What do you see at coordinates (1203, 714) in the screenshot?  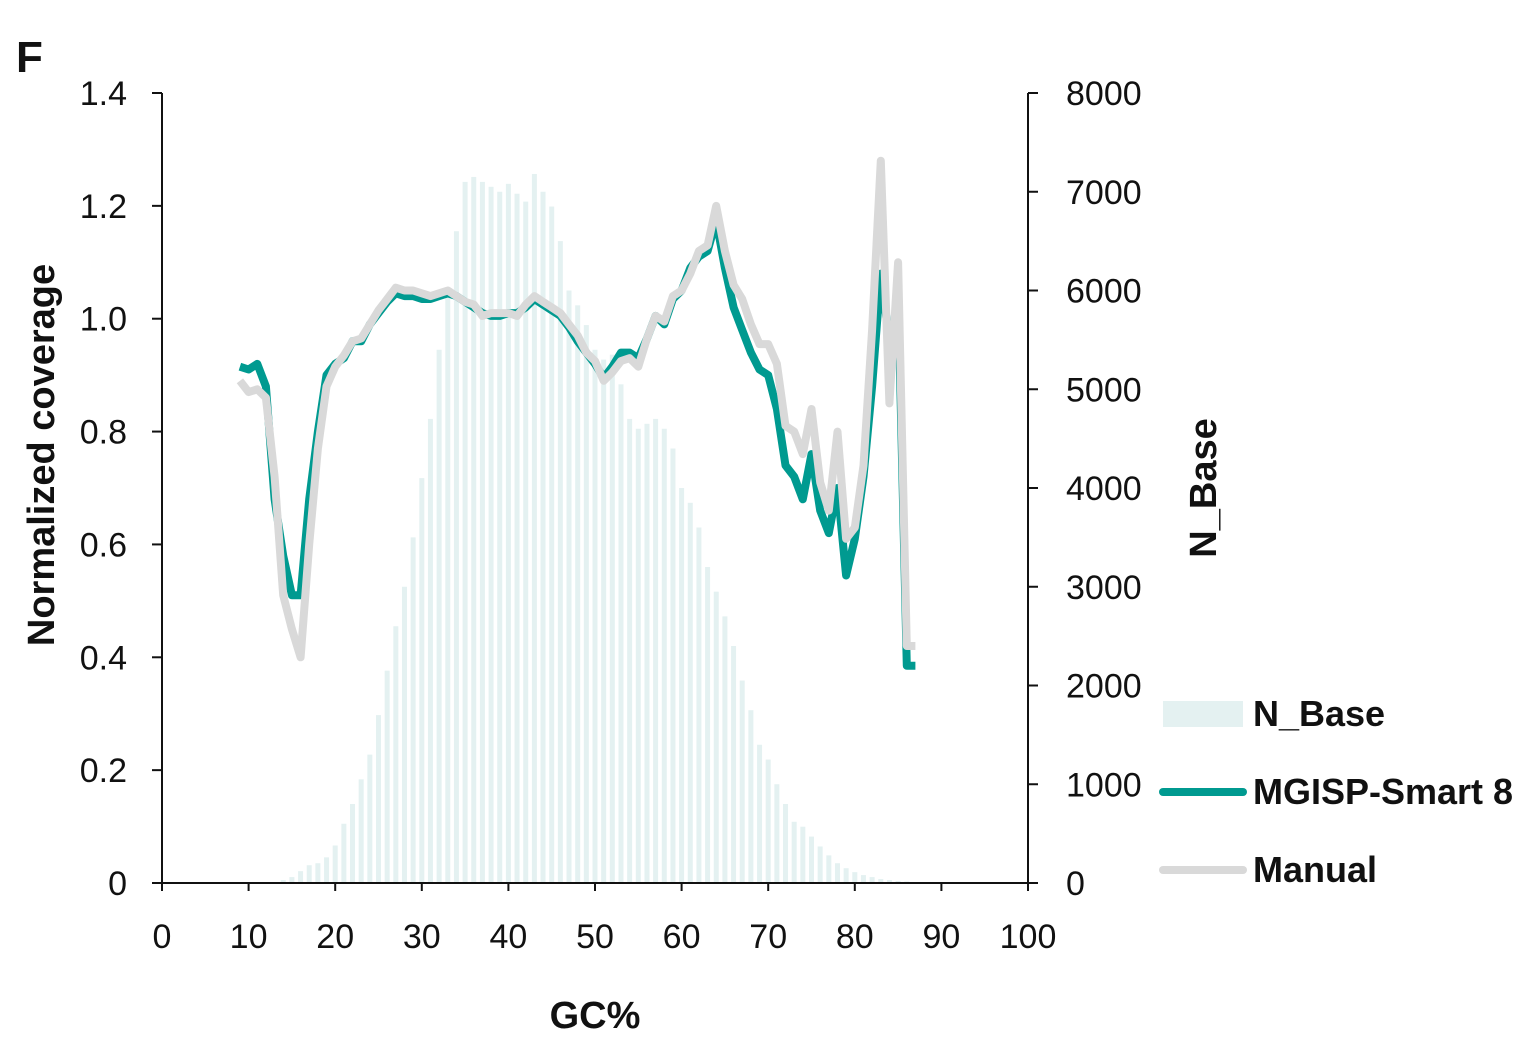 I see `legend-nbase-swatch` at bounding box center [1203, 714].